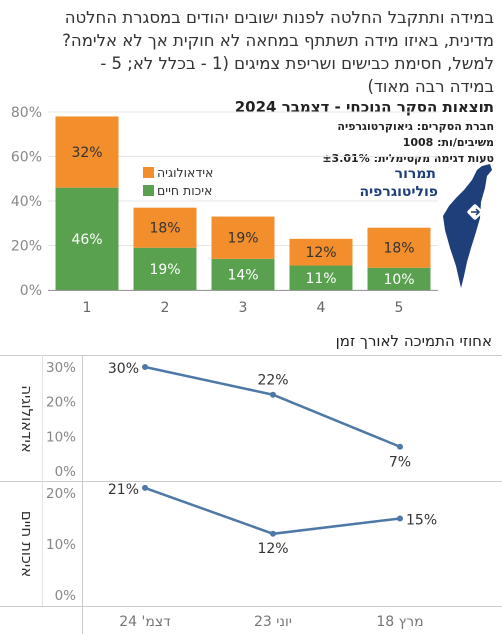  Describe the element at coordinates (399, 308) in the screenshot. I see `x-tick-label: 5` at that location.